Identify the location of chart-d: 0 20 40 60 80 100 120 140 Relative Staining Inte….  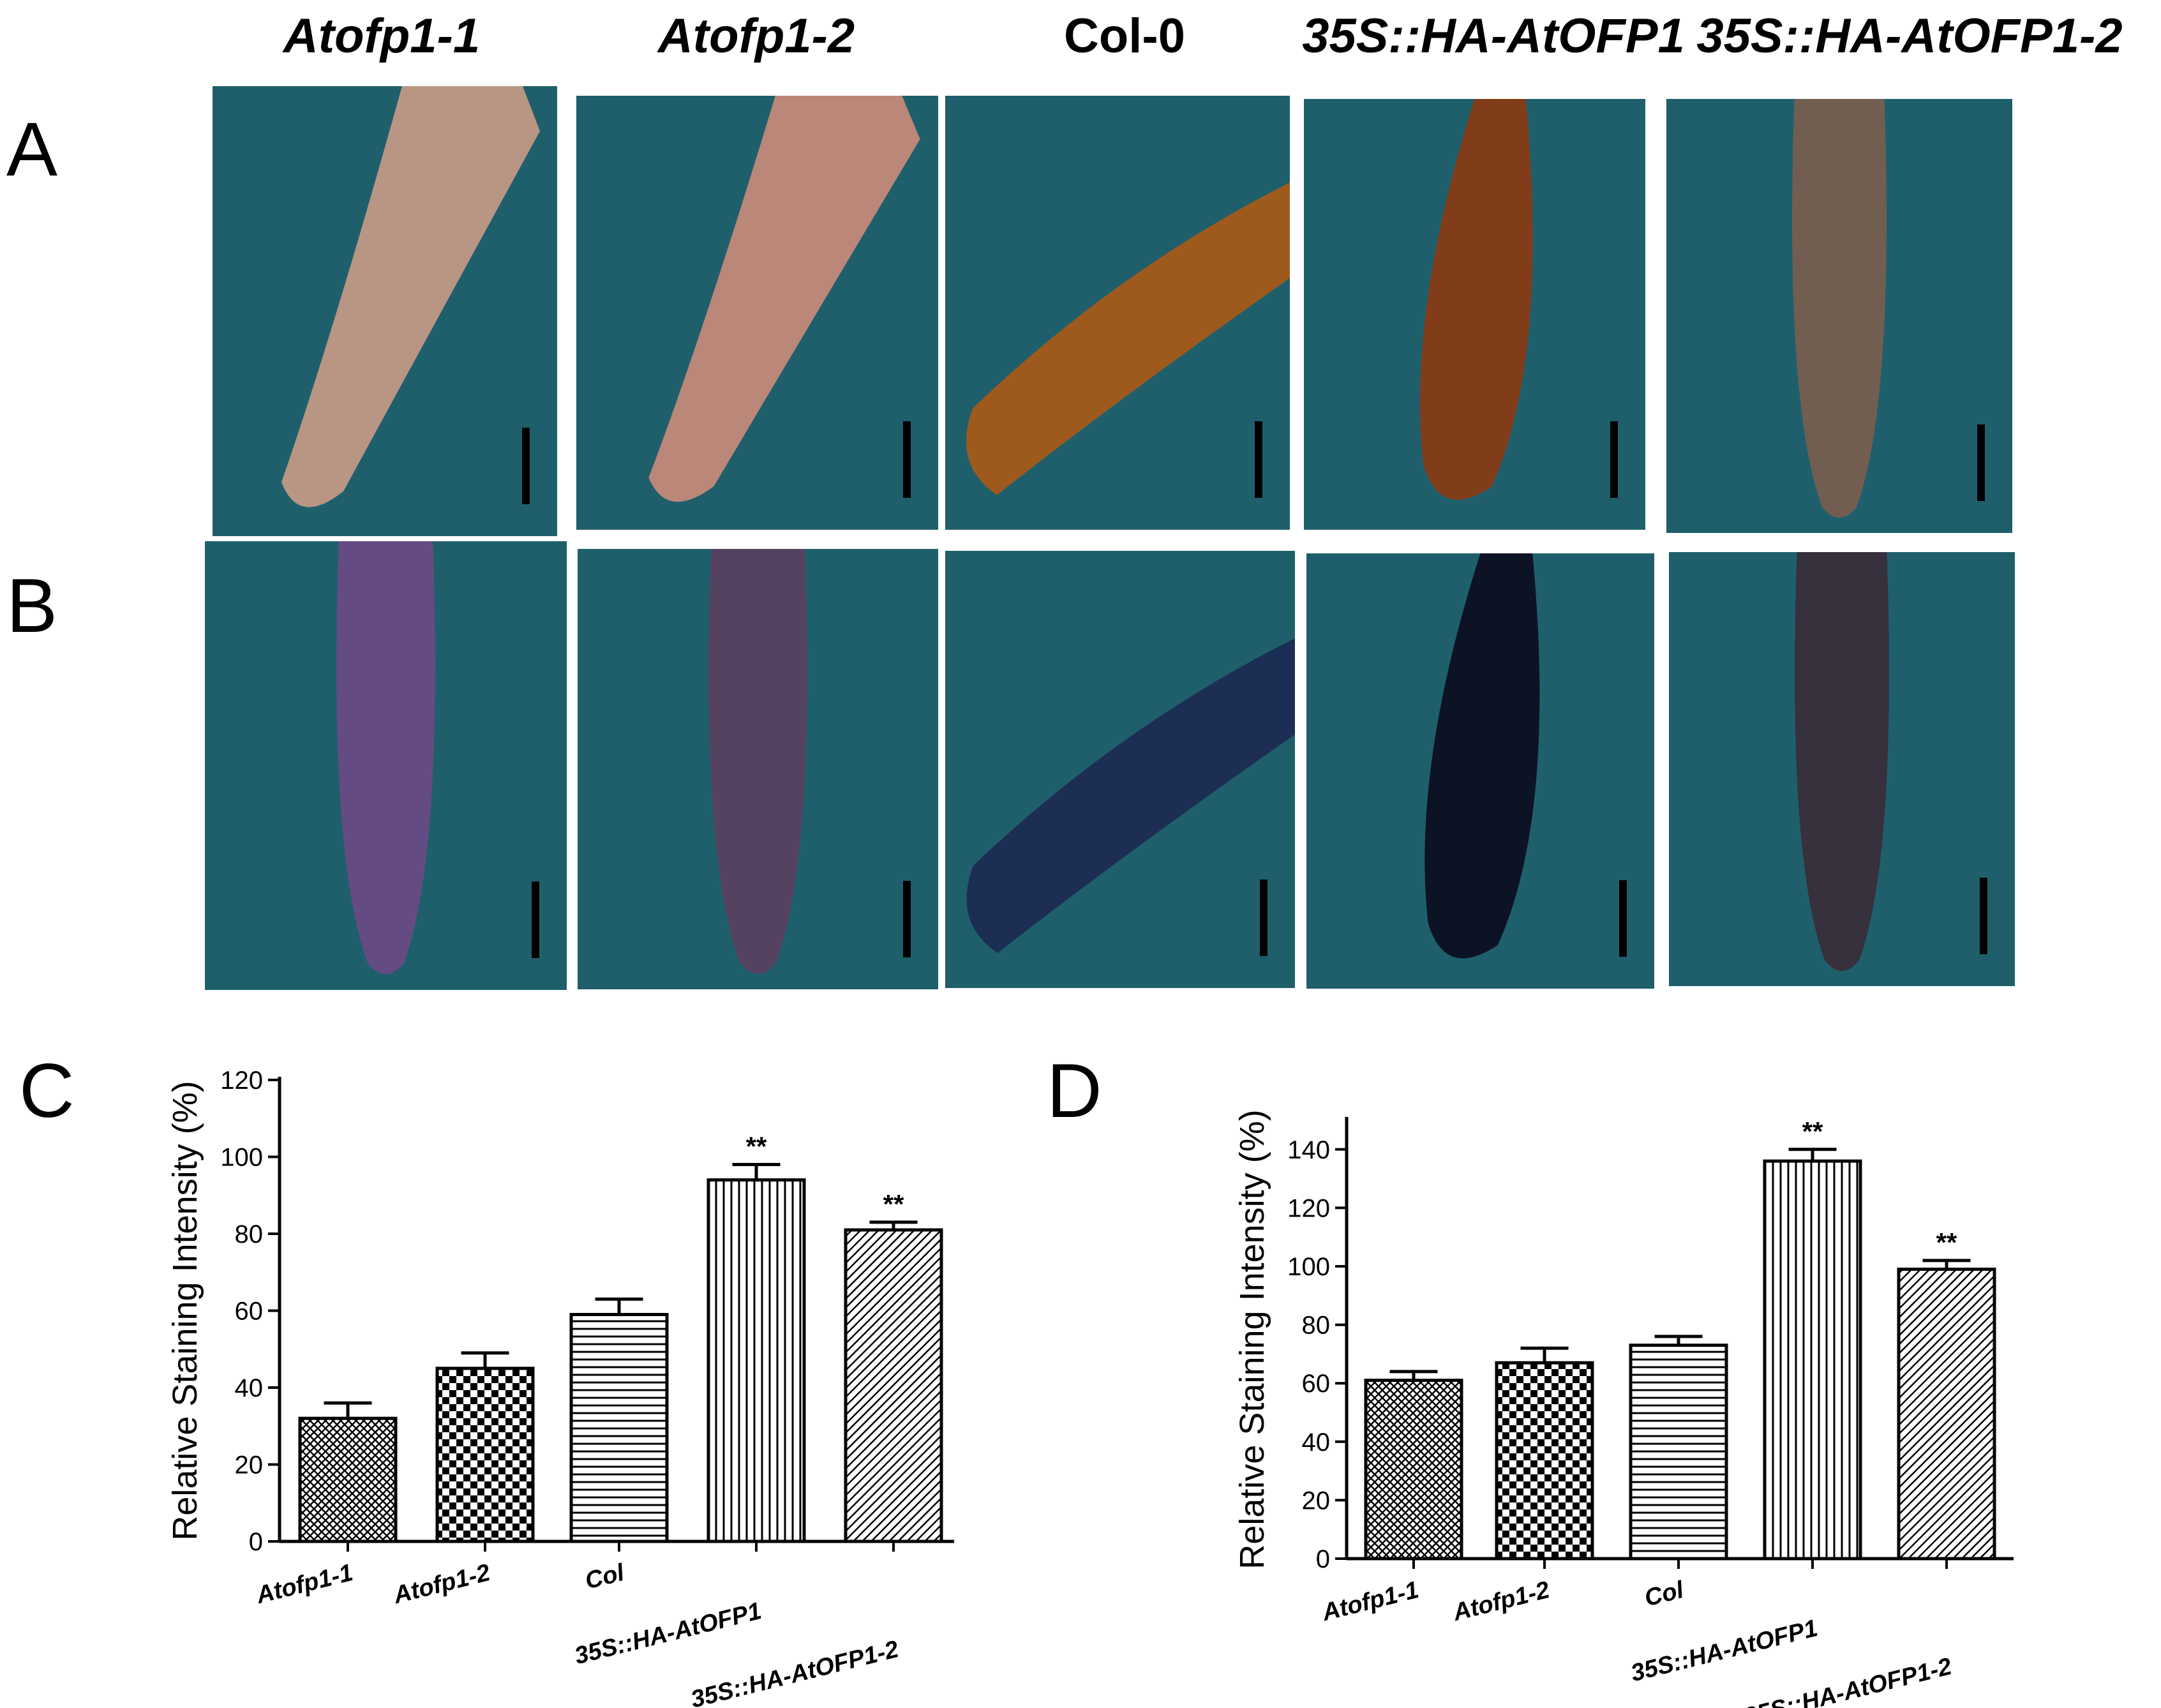
(1623, 1408).